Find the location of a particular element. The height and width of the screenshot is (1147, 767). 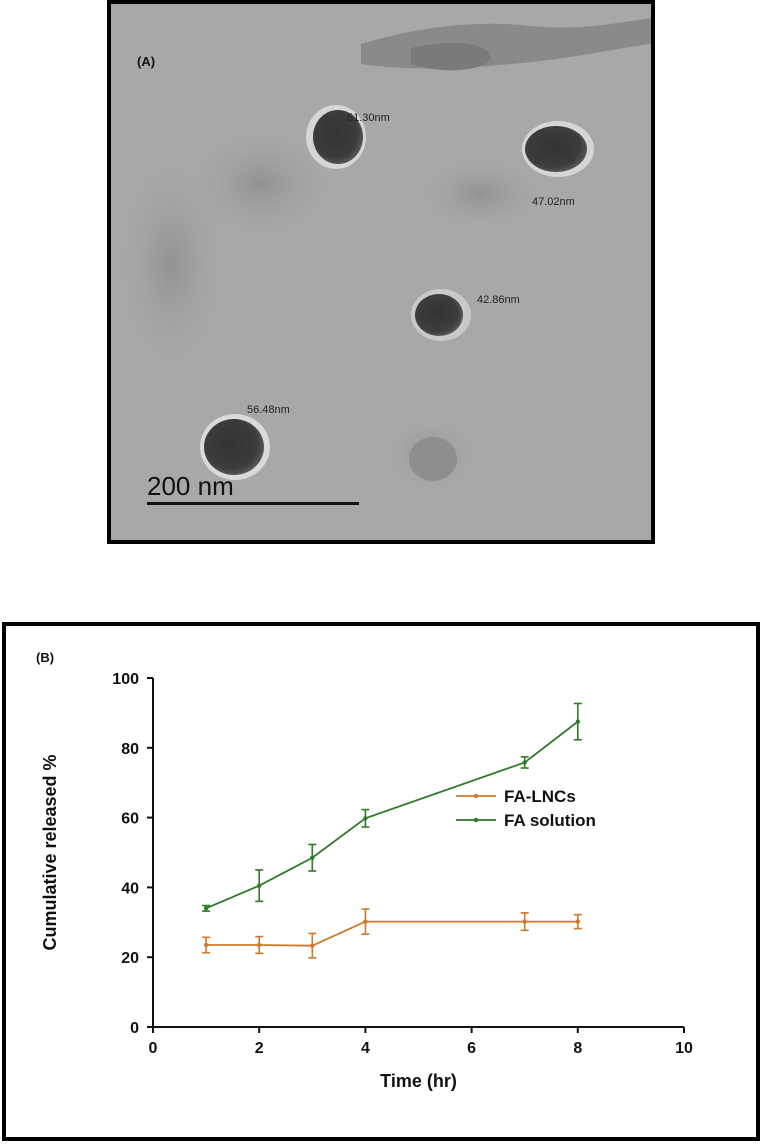

y-tick-label: 80 is located at coordinates (130, 749).